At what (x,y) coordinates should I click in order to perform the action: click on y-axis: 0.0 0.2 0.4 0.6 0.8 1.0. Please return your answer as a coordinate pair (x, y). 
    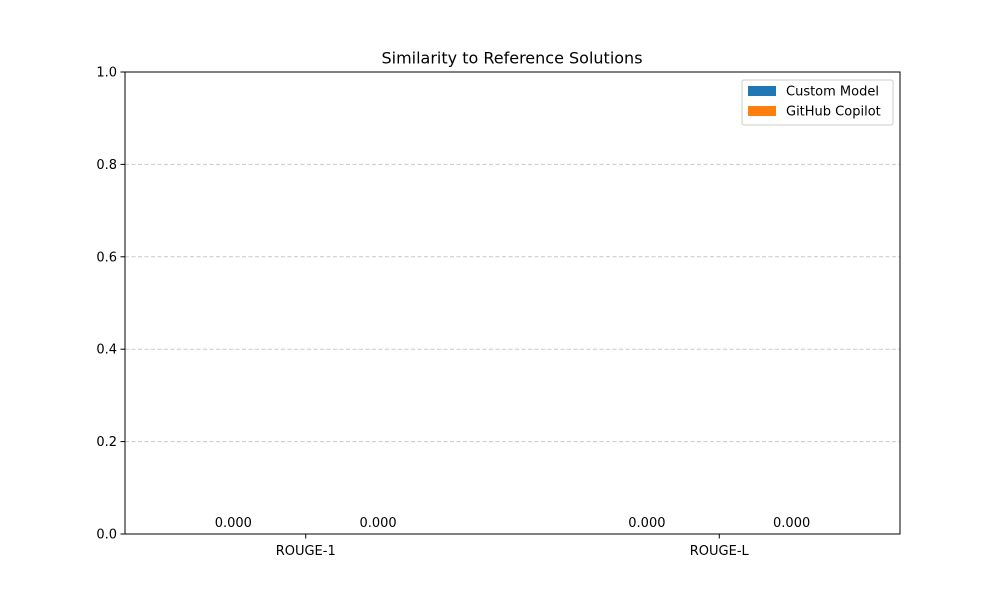
    Looking at the image, I should click on (110, 304).